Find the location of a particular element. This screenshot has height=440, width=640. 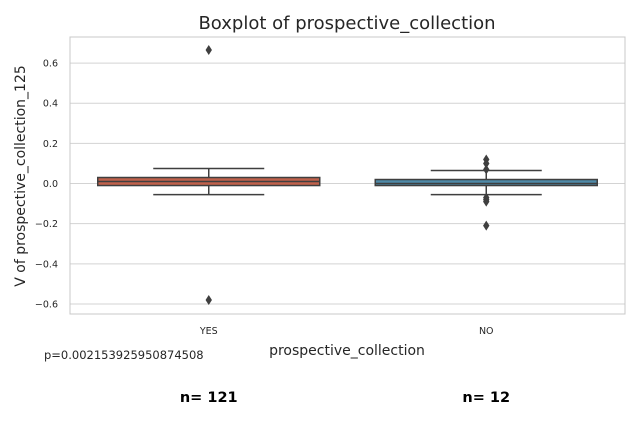

box-no is located at coordinates (486, 192).